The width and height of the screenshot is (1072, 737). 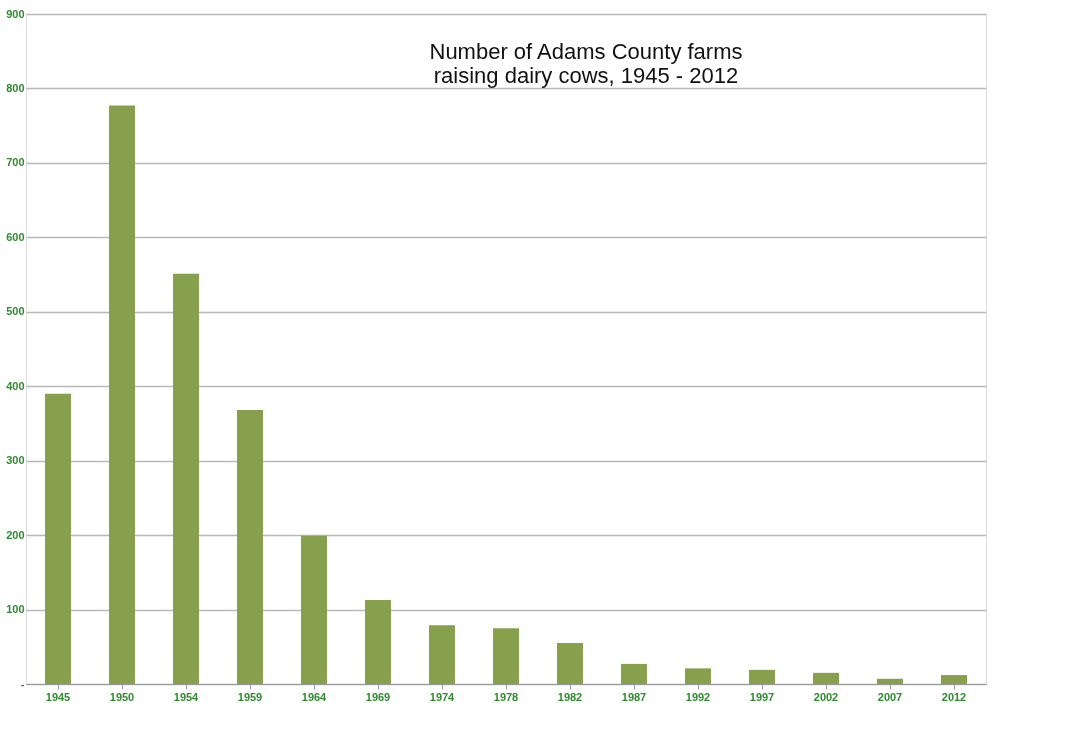 I want to click on y-tick-label: 500, so click(x=15, y=311).